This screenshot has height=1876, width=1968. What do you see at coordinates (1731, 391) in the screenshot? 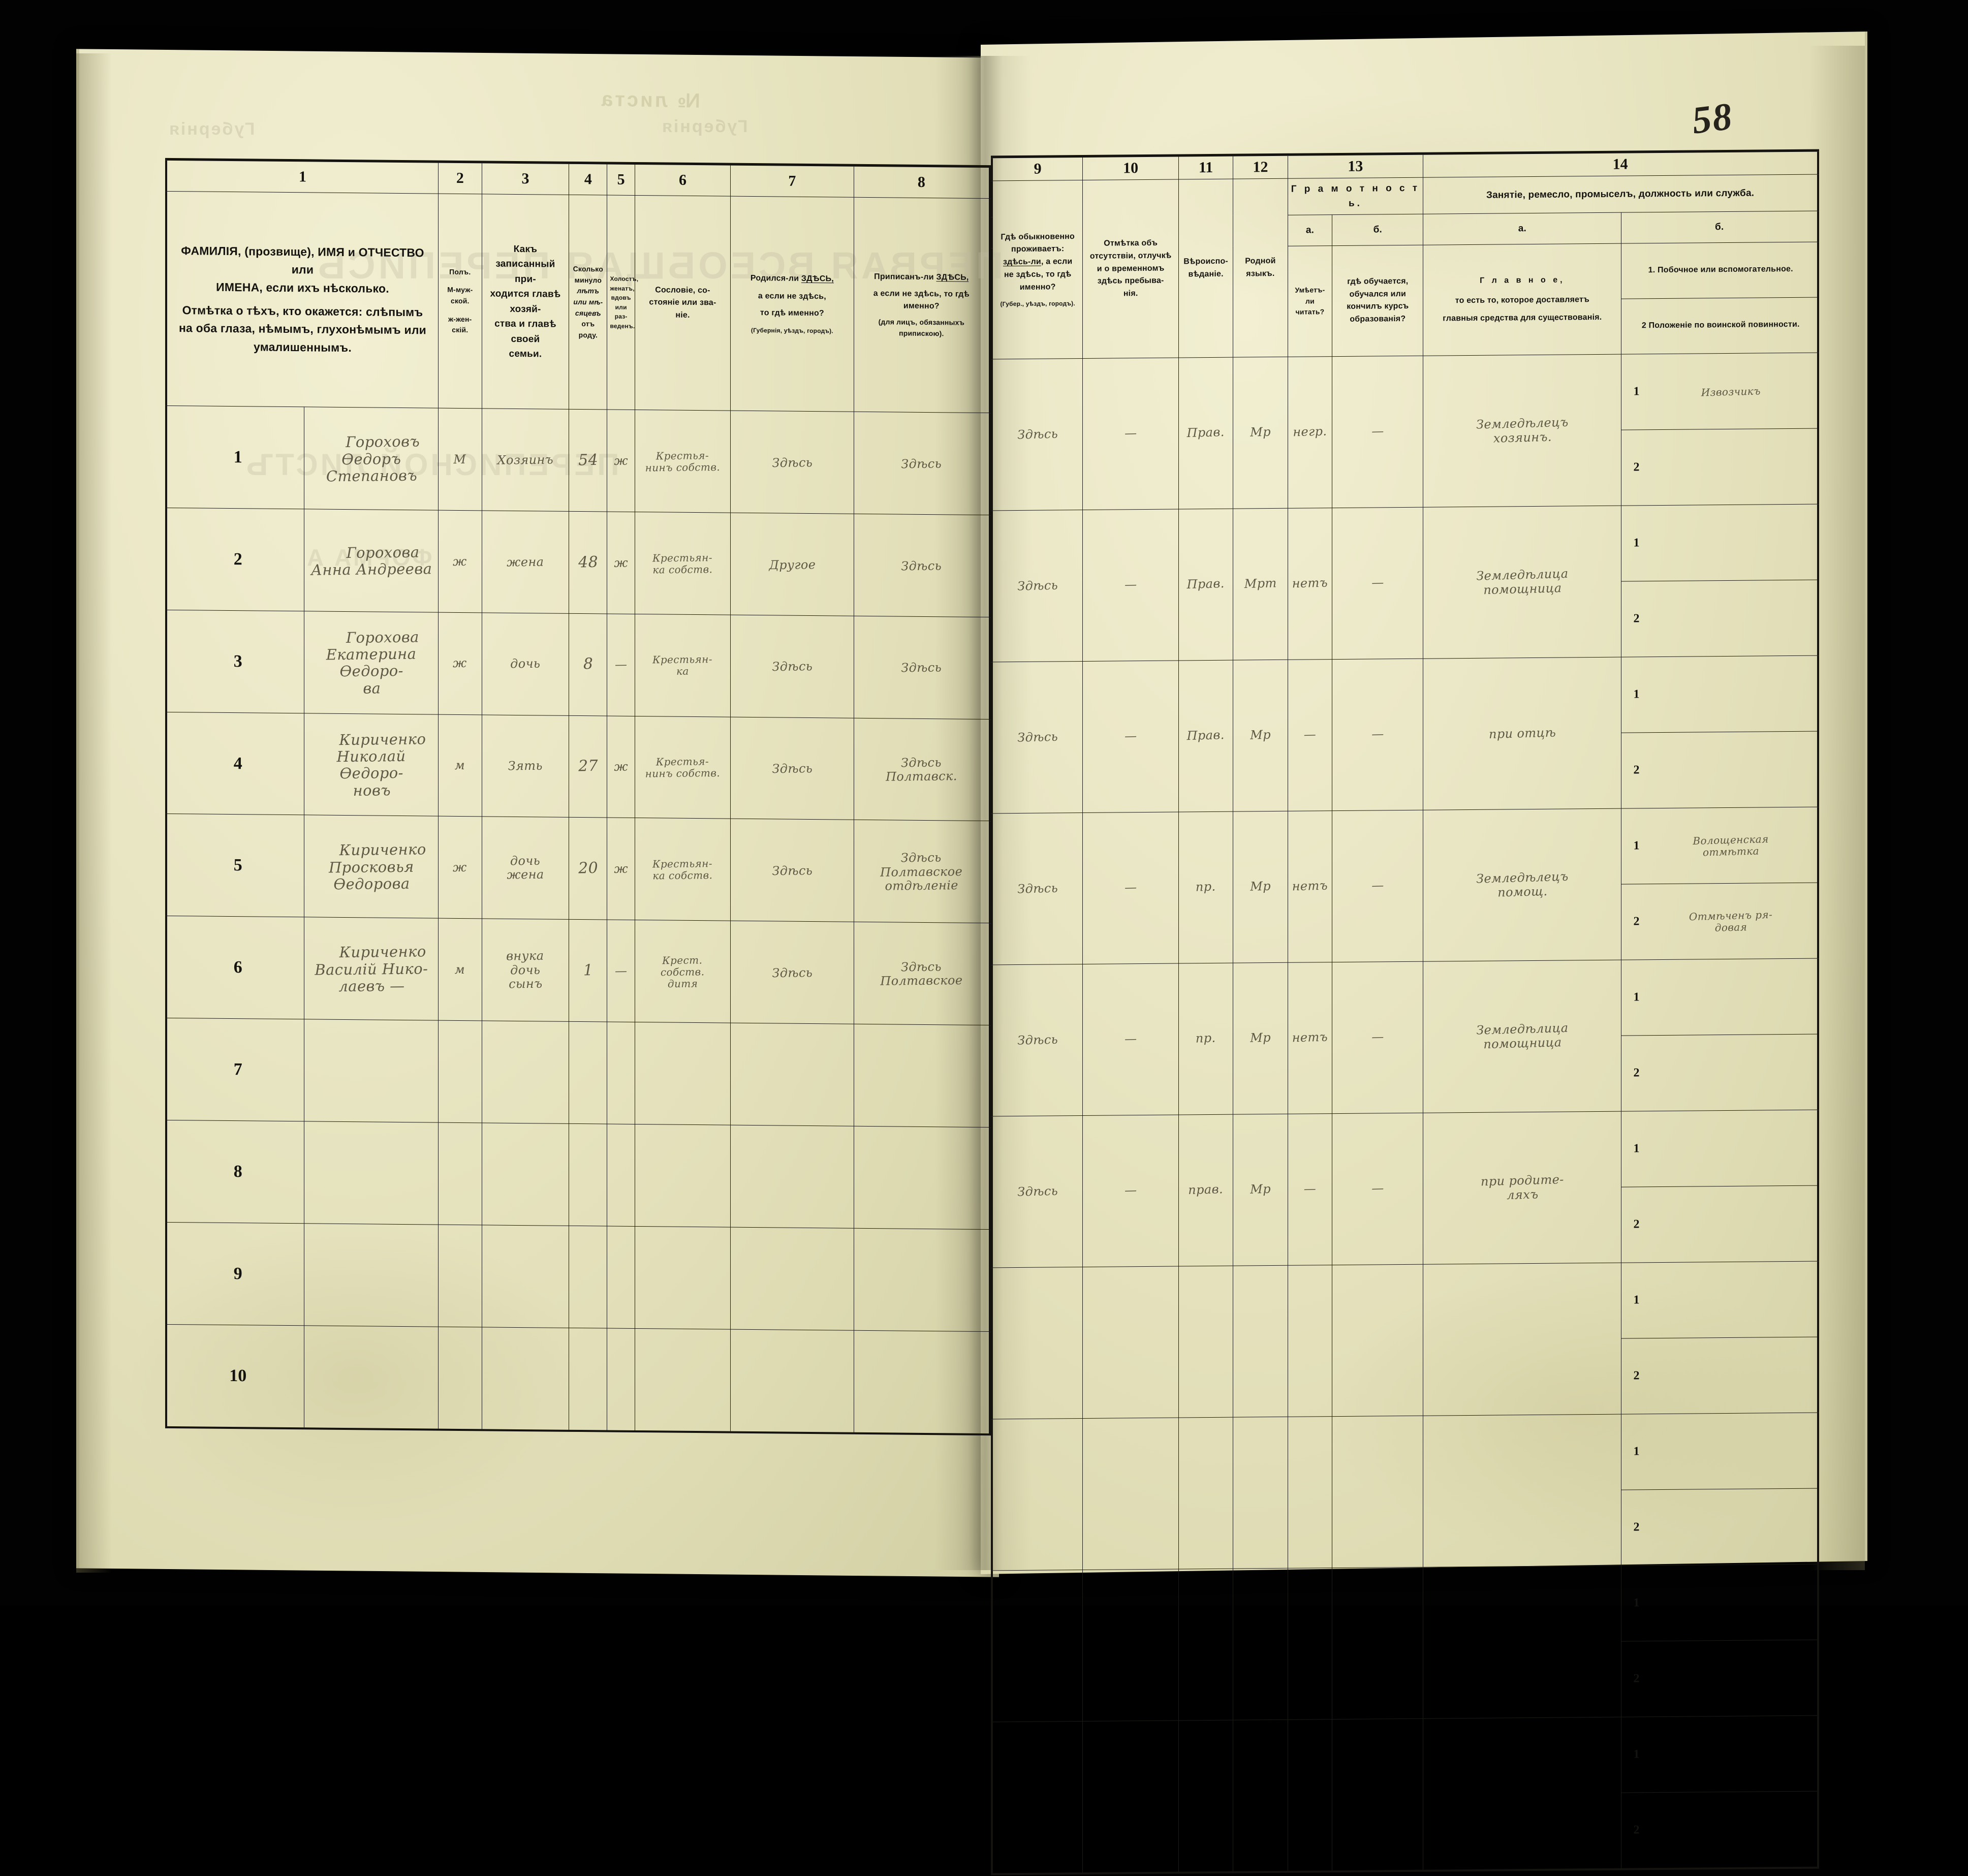
I see `cell-side-occupation: Извозчикъ` at bounding box center [1731, 391].